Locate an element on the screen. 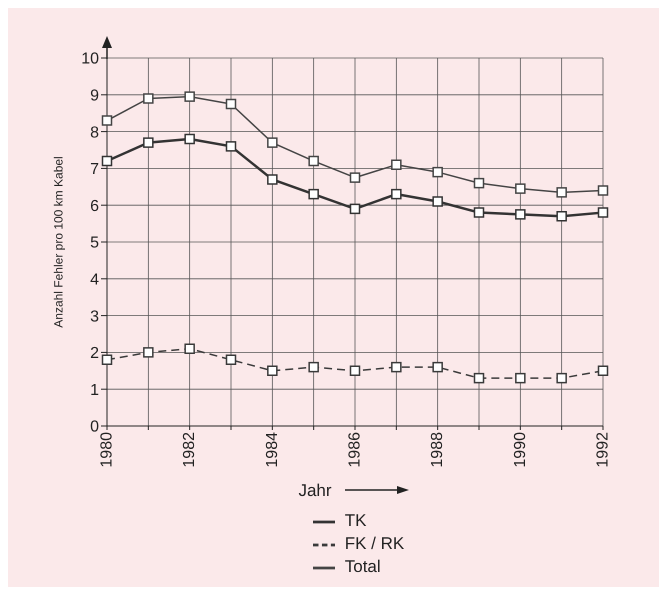 The image size is (667, 595). x-tick-label: 1982 is located at coordinates (189, 450).